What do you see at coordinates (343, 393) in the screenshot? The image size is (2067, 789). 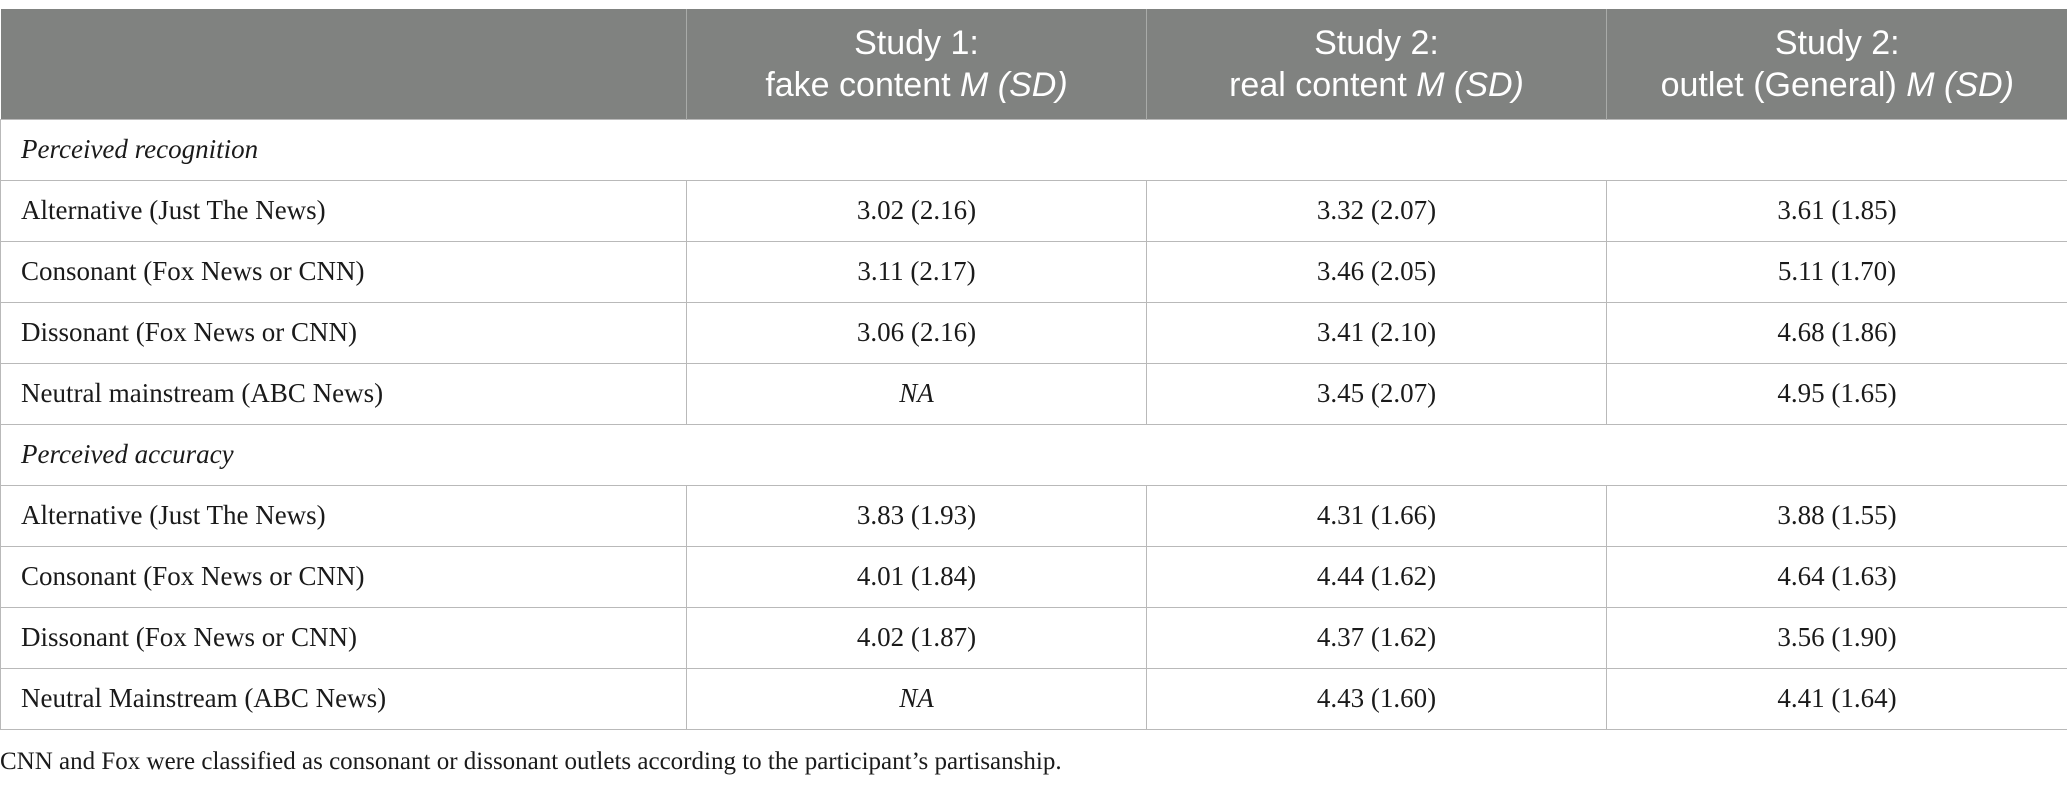 I see `row-label: Neutral mainstream (ABC News)` at bounding box center [343, 393].